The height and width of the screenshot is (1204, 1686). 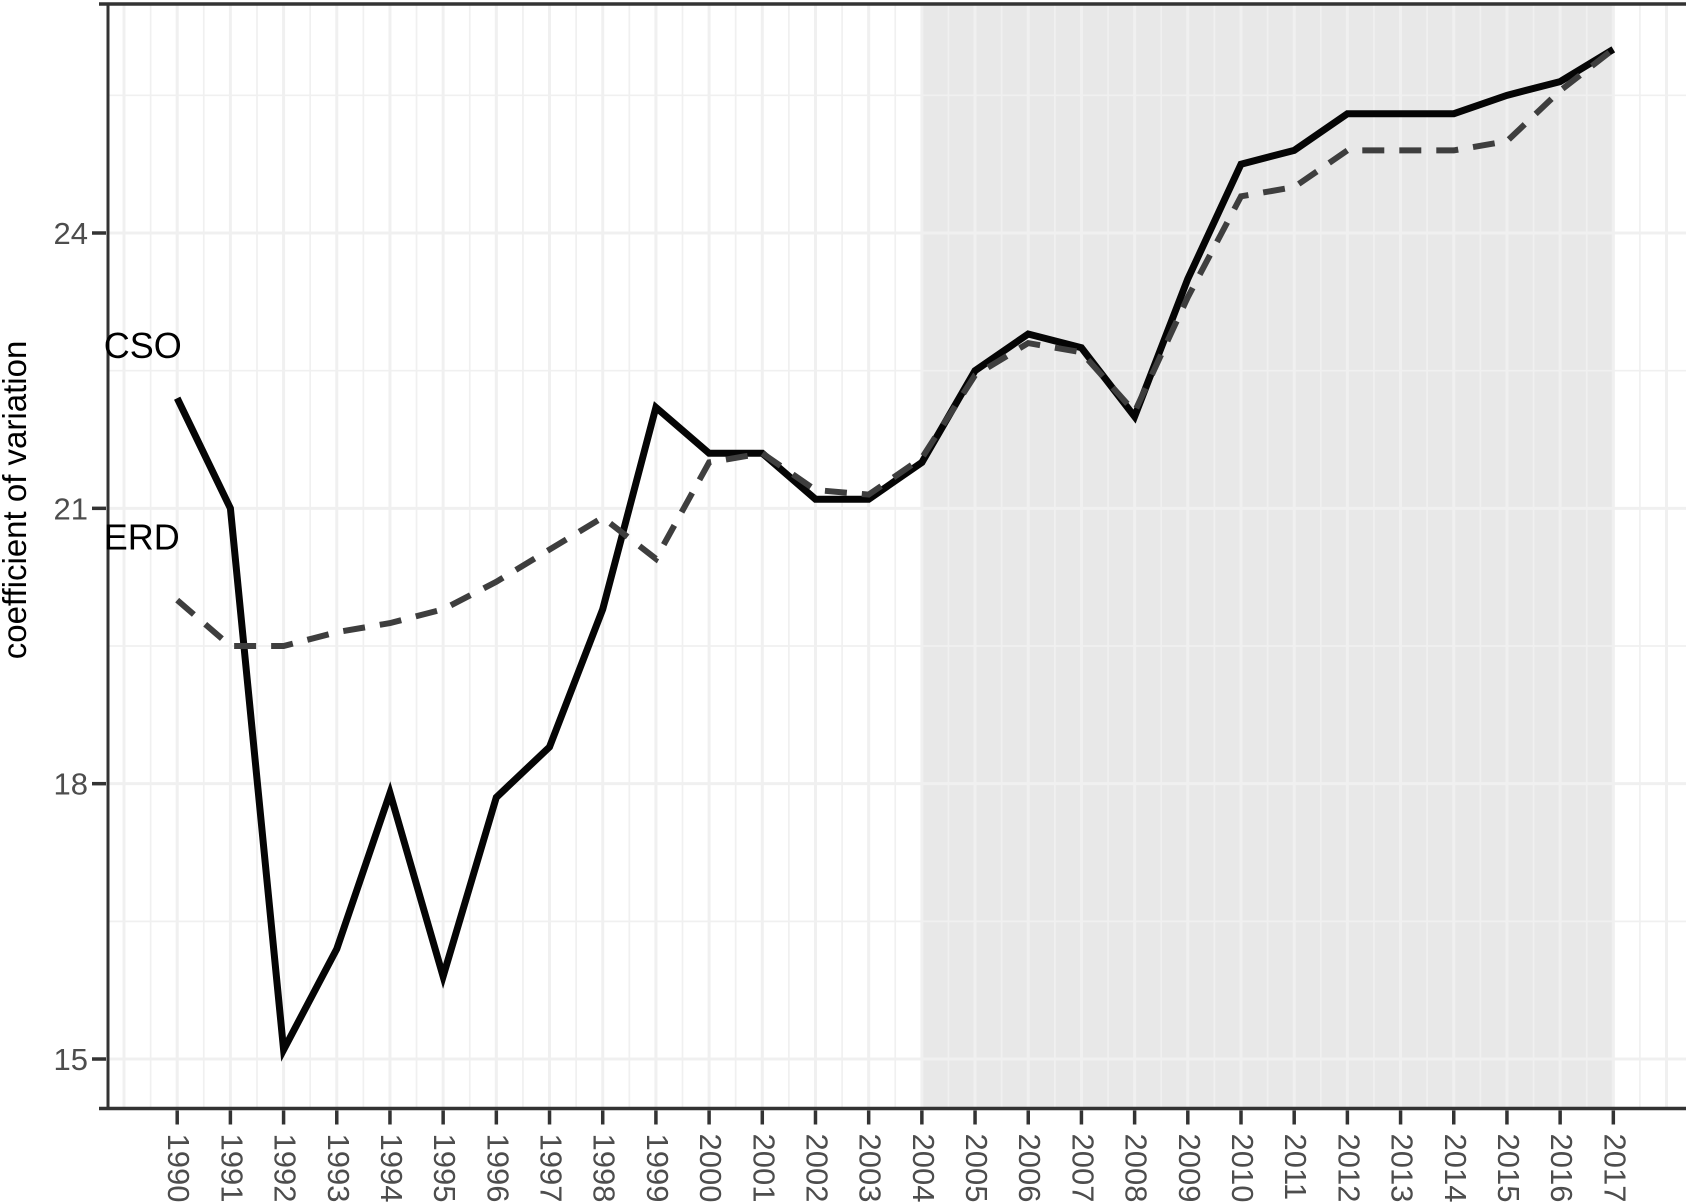 What do you see at coordinates (763, 1168) in the screenshot?
I see `x-tick-label-2001: 2001` at bounding box center [763, 1168].